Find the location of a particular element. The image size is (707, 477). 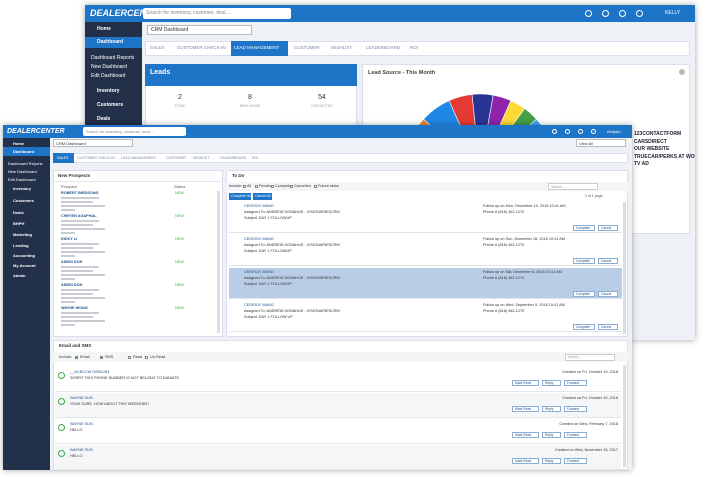

prospect-name: CHEYEN AGAPHAL is located at coordinates (79, 216).